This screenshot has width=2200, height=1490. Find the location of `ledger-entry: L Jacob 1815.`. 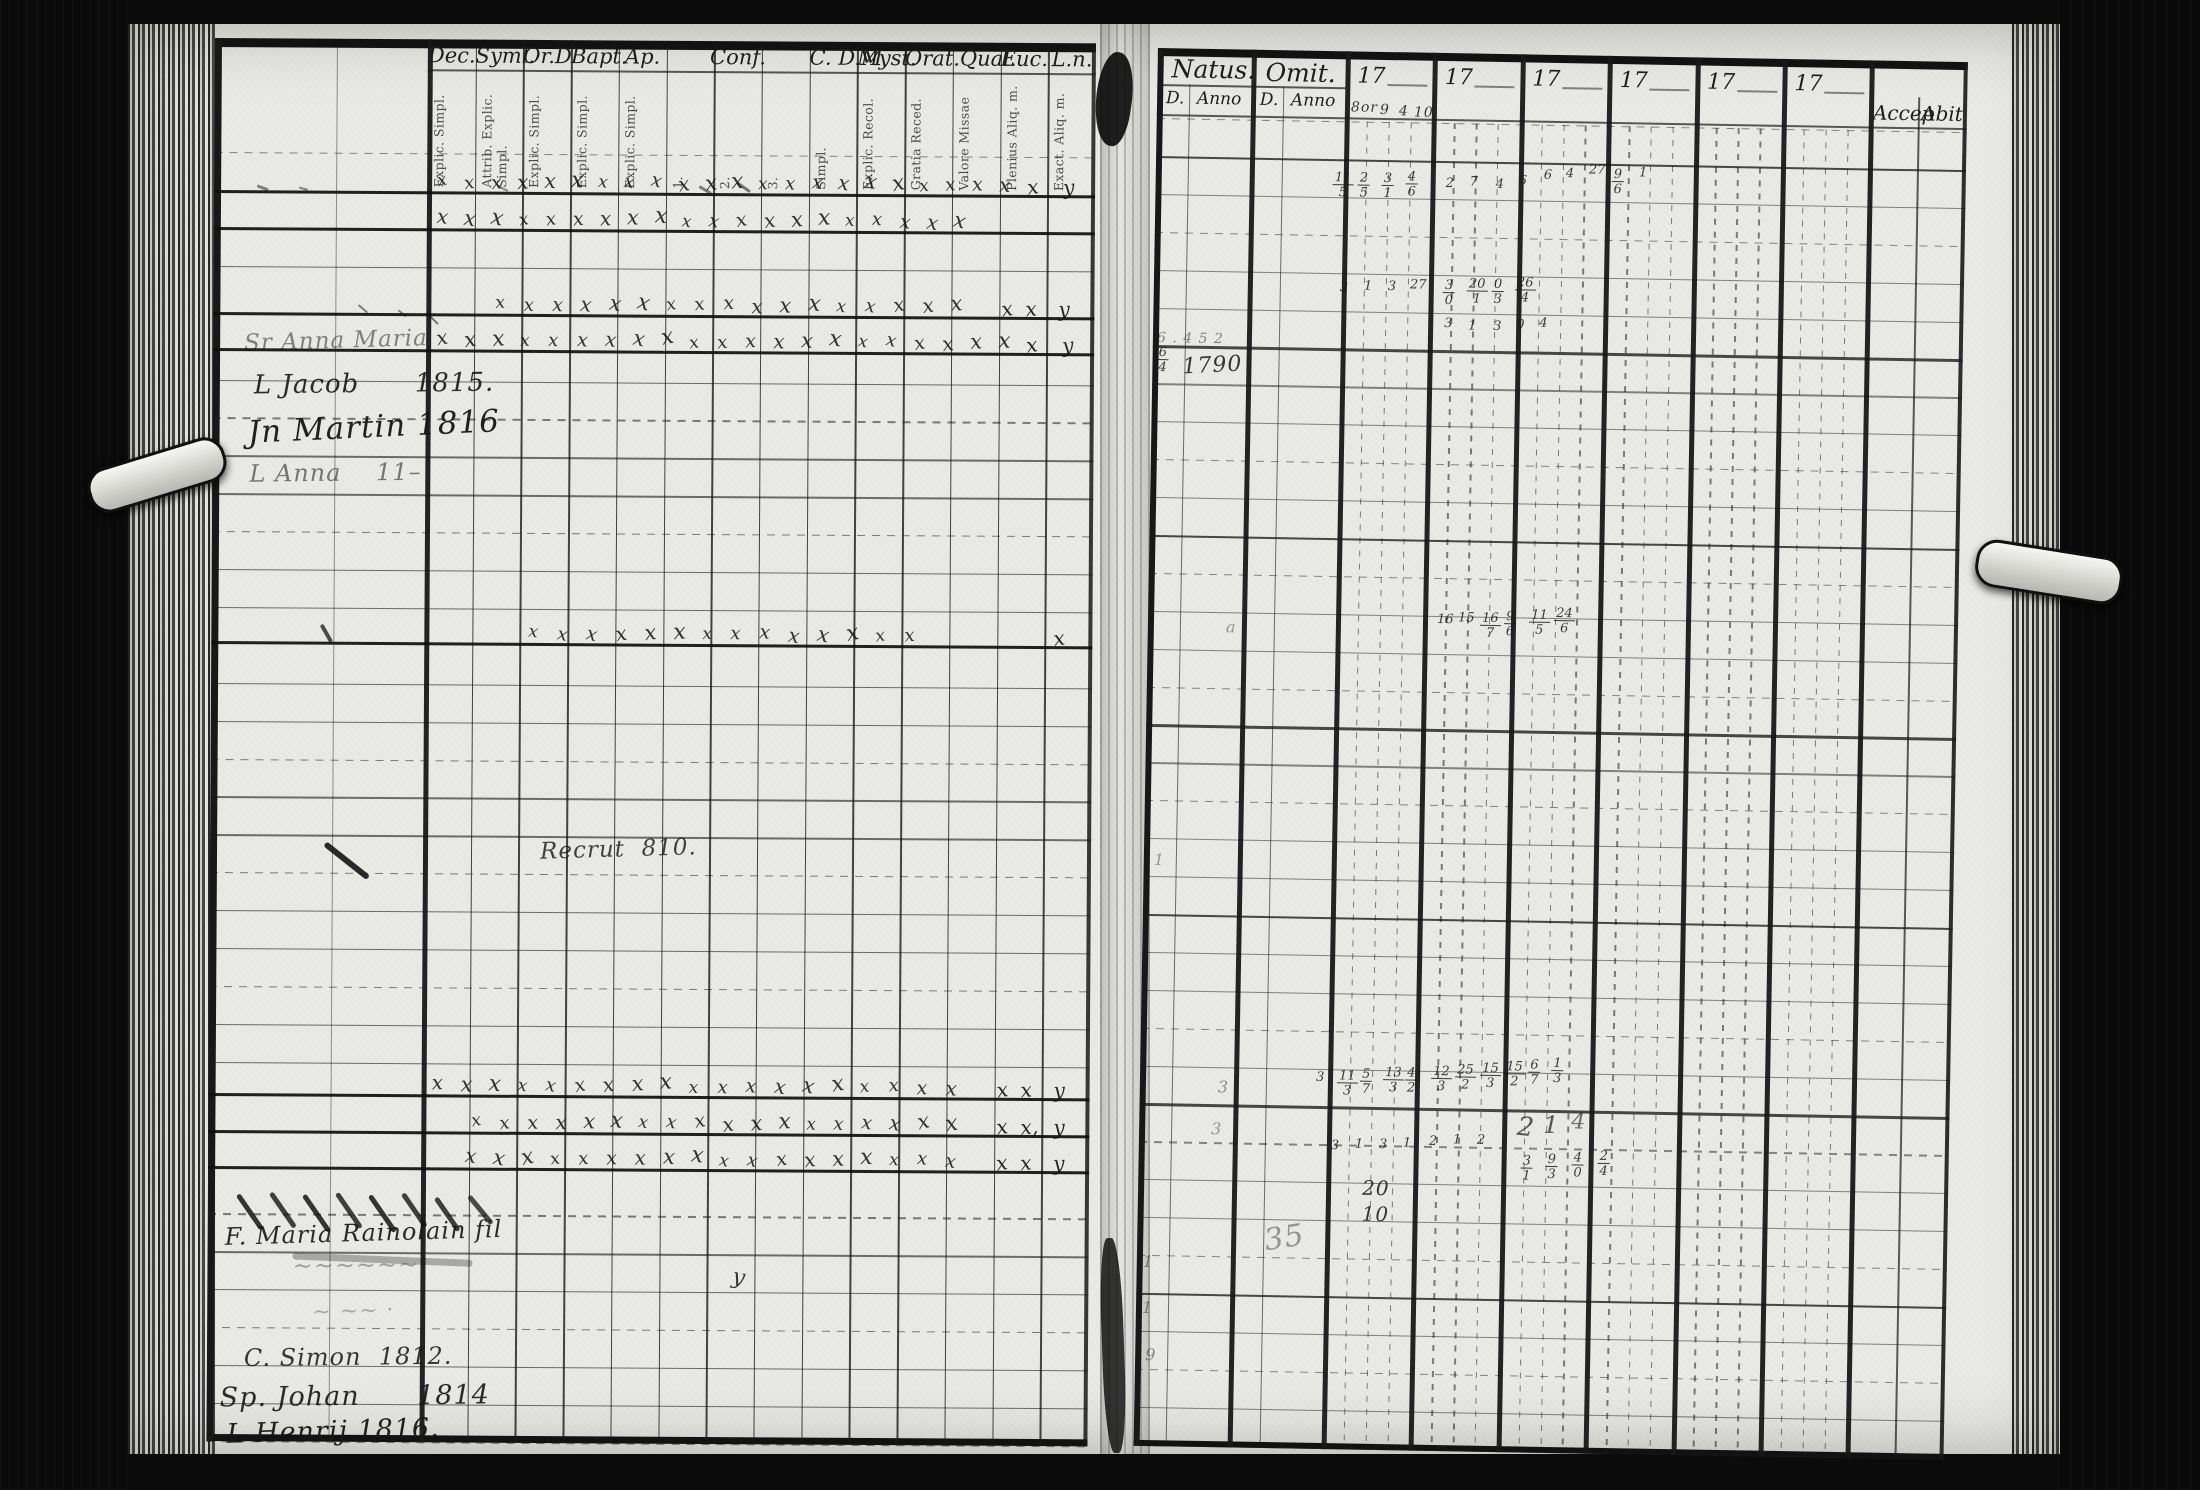

ledger-entry: L Jacob 1815. is located at coordinates (374, 384).